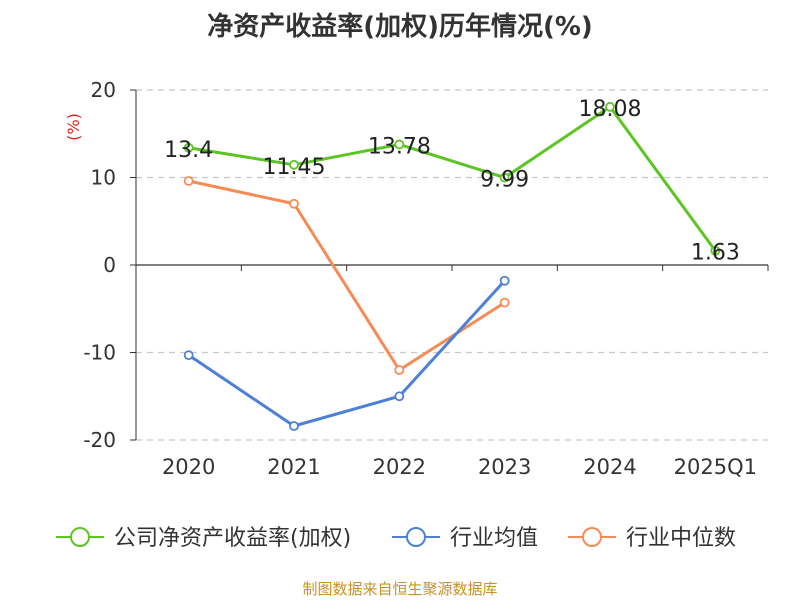 This screenshot has width=800, height=600. I want to click on data-label: 1.63, so click(715, 253).